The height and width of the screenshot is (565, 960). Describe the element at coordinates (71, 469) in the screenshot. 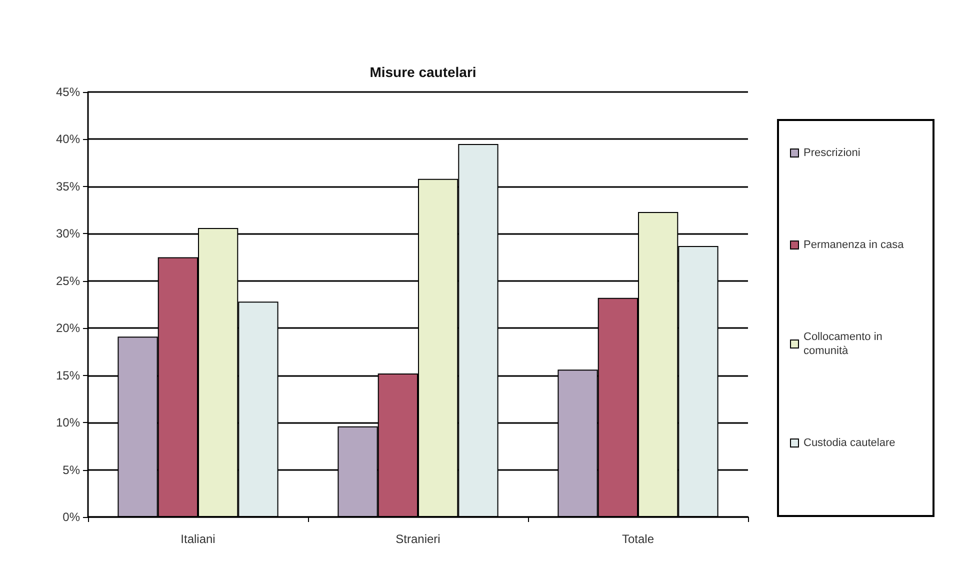

I see `y-tick-label: 5%` at that location.